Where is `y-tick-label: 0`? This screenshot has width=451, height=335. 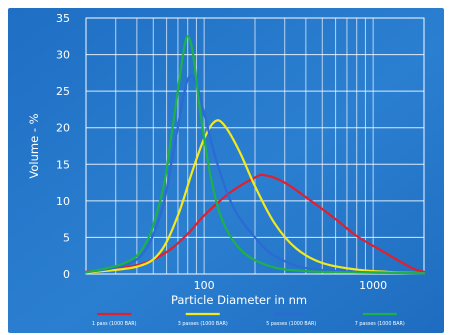 y-tick-label: 0 is located at coordinates (66, 274).